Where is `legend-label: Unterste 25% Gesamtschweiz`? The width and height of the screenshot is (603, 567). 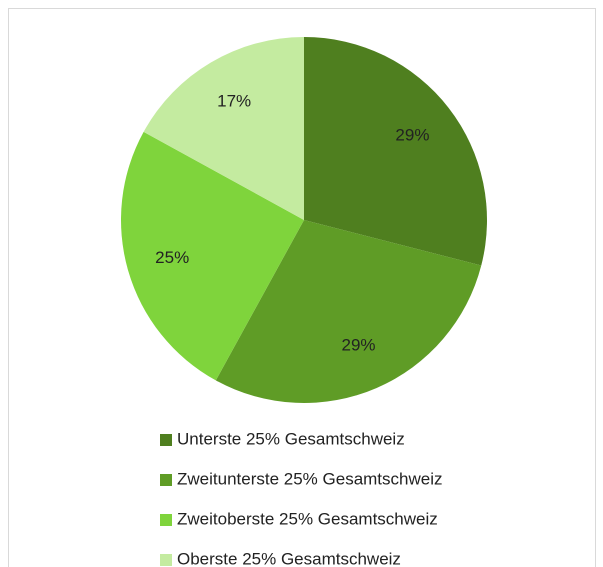
legend-label: Unterste 25% Gesamtschweiz is located at coordinates (291, 438).